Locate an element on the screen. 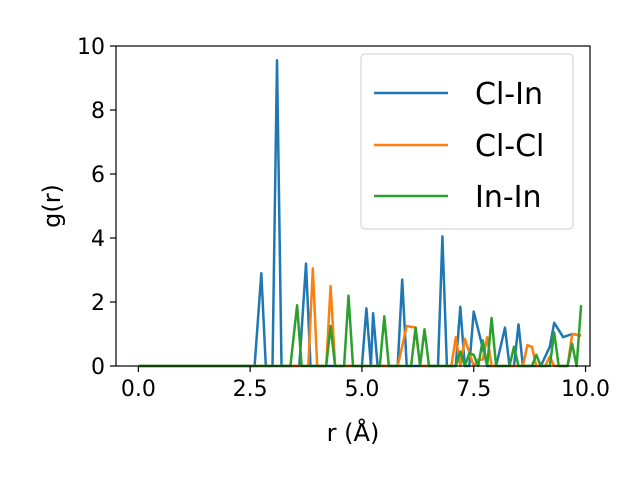 The width and height of the screenshot is (640, 480). legend-box is located at coordinates (467, 141).